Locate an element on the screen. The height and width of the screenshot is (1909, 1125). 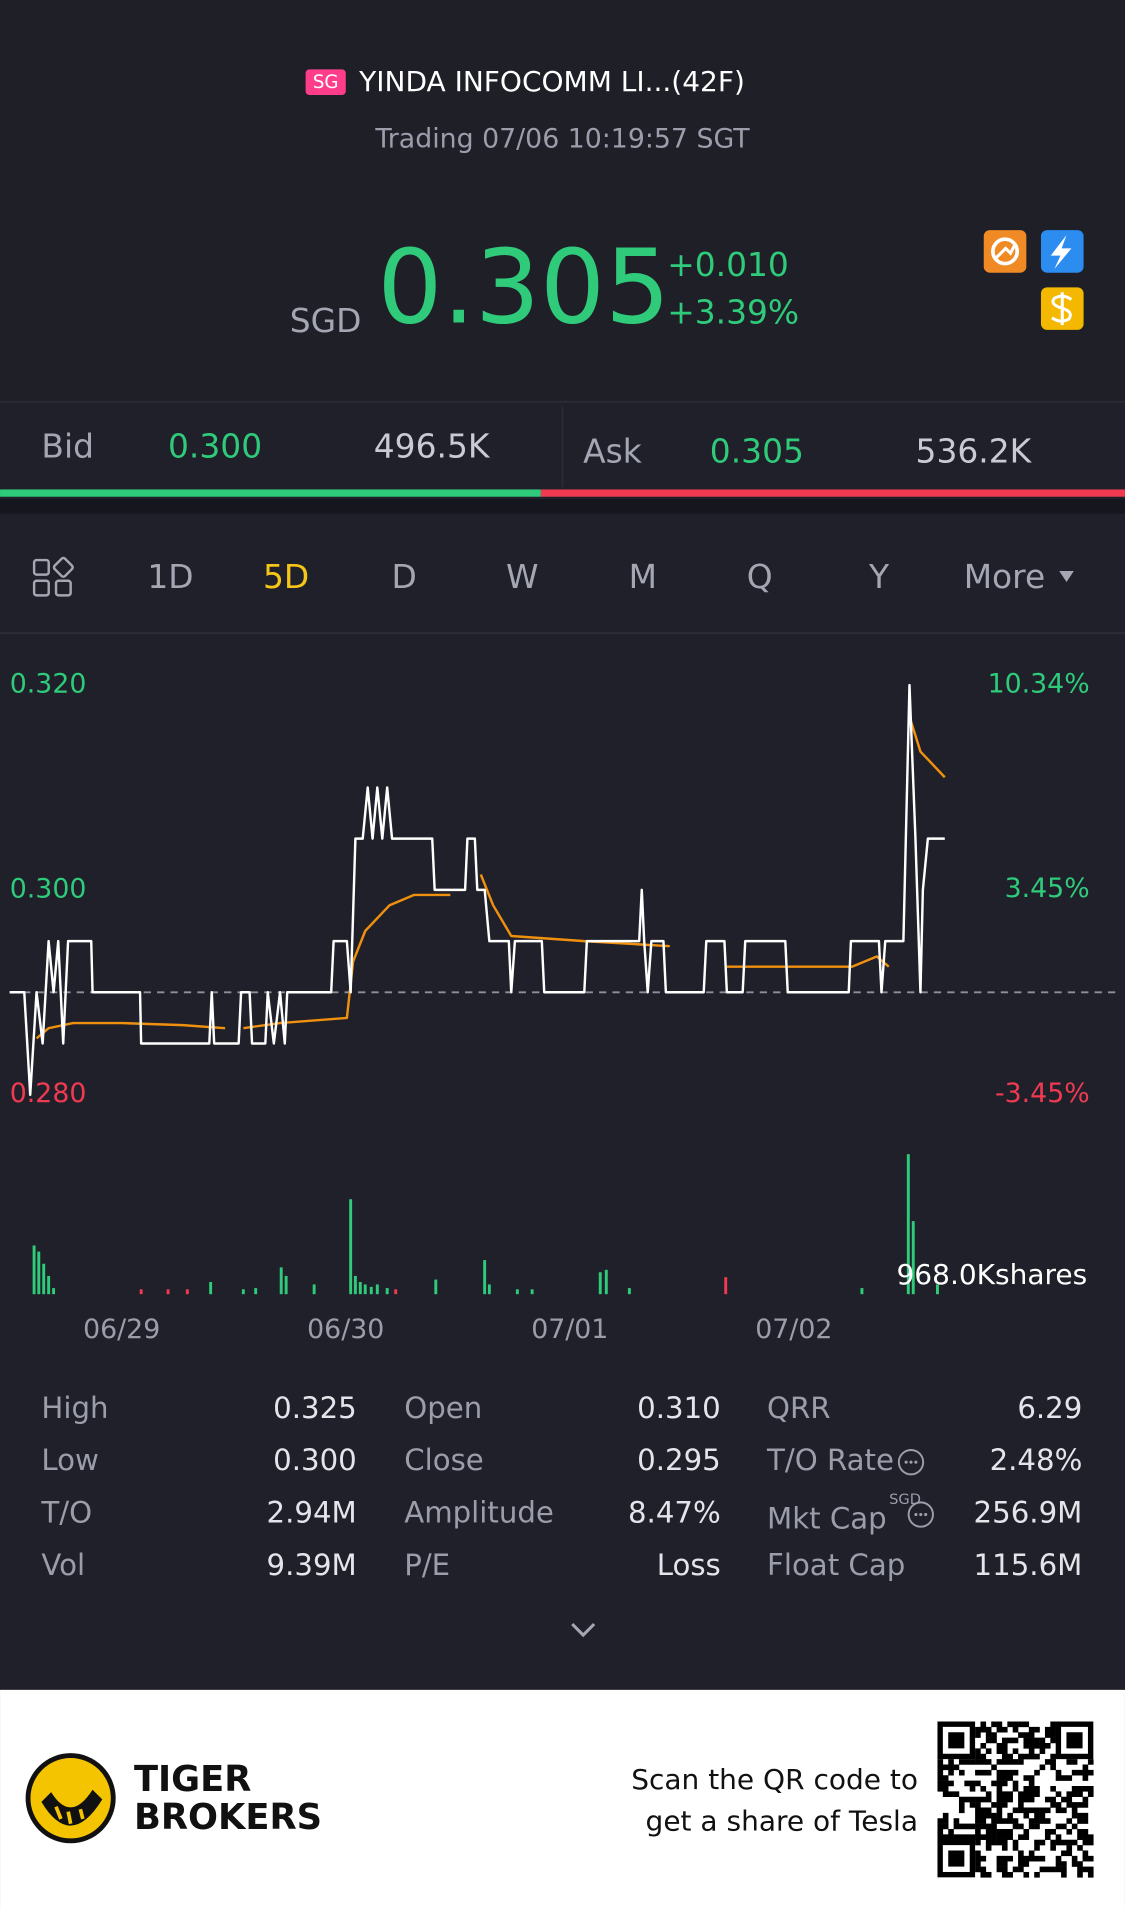
stat-label: Close is located at coordinates (444, 1460).